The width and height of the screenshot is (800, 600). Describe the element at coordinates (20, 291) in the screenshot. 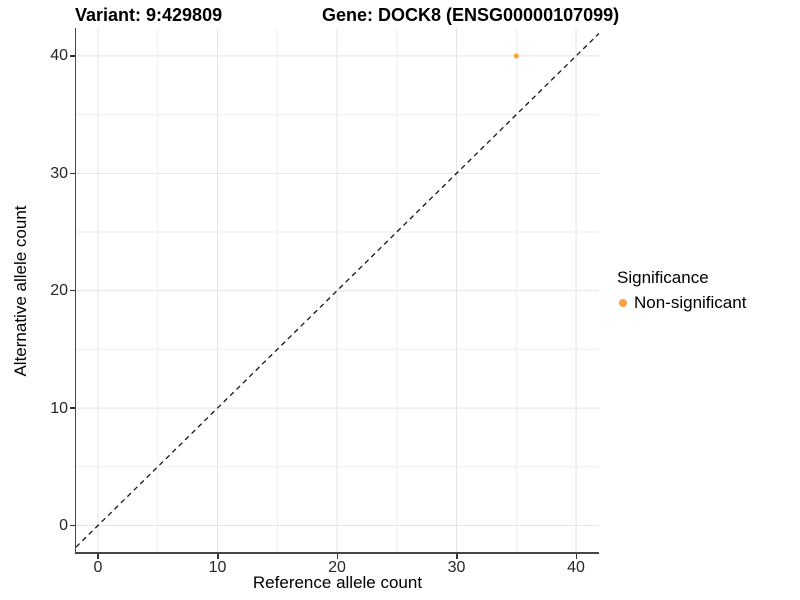

I see `y-axis-title: Alternative allele count` at that location.